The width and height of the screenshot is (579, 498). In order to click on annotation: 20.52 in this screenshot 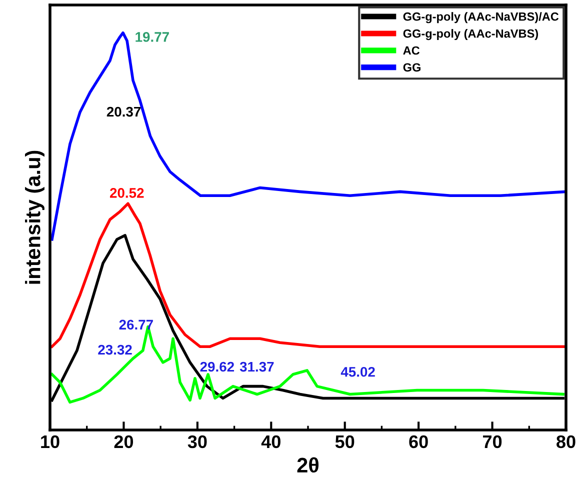, I will do `click(127, 193)`.